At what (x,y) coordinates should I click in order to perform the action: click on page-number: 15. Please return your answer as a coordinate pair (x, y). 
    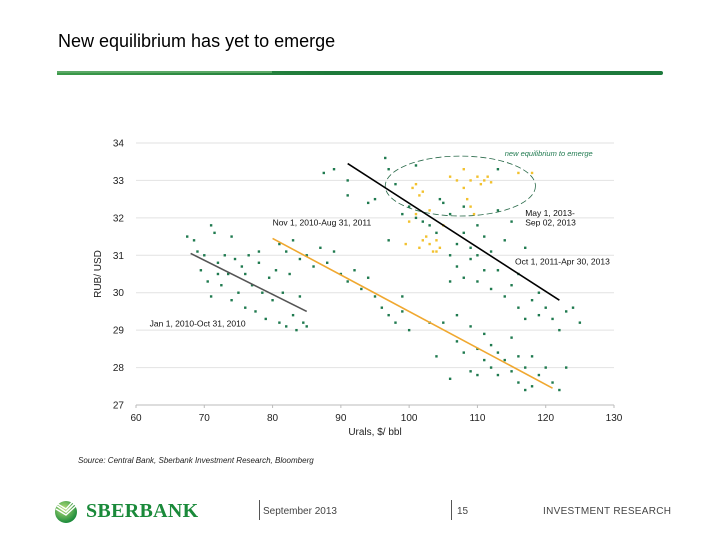
    Looking at the image, I should click on (463, 511).